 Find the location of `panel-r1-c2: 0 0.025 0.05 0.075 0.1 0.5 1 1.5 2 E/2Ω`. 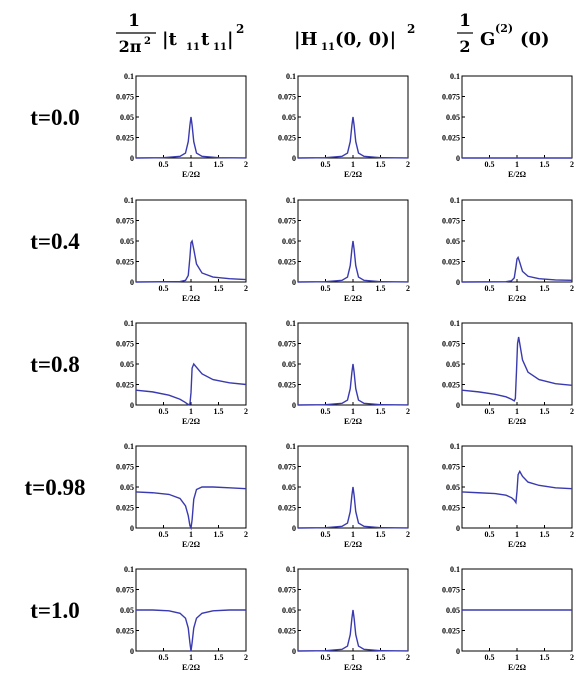

panel-r1-c2: 0 0.025 0.05 0.075 0.1 0.5 1 1.5 2 E/2Ω is located at coordinates (508, 249).